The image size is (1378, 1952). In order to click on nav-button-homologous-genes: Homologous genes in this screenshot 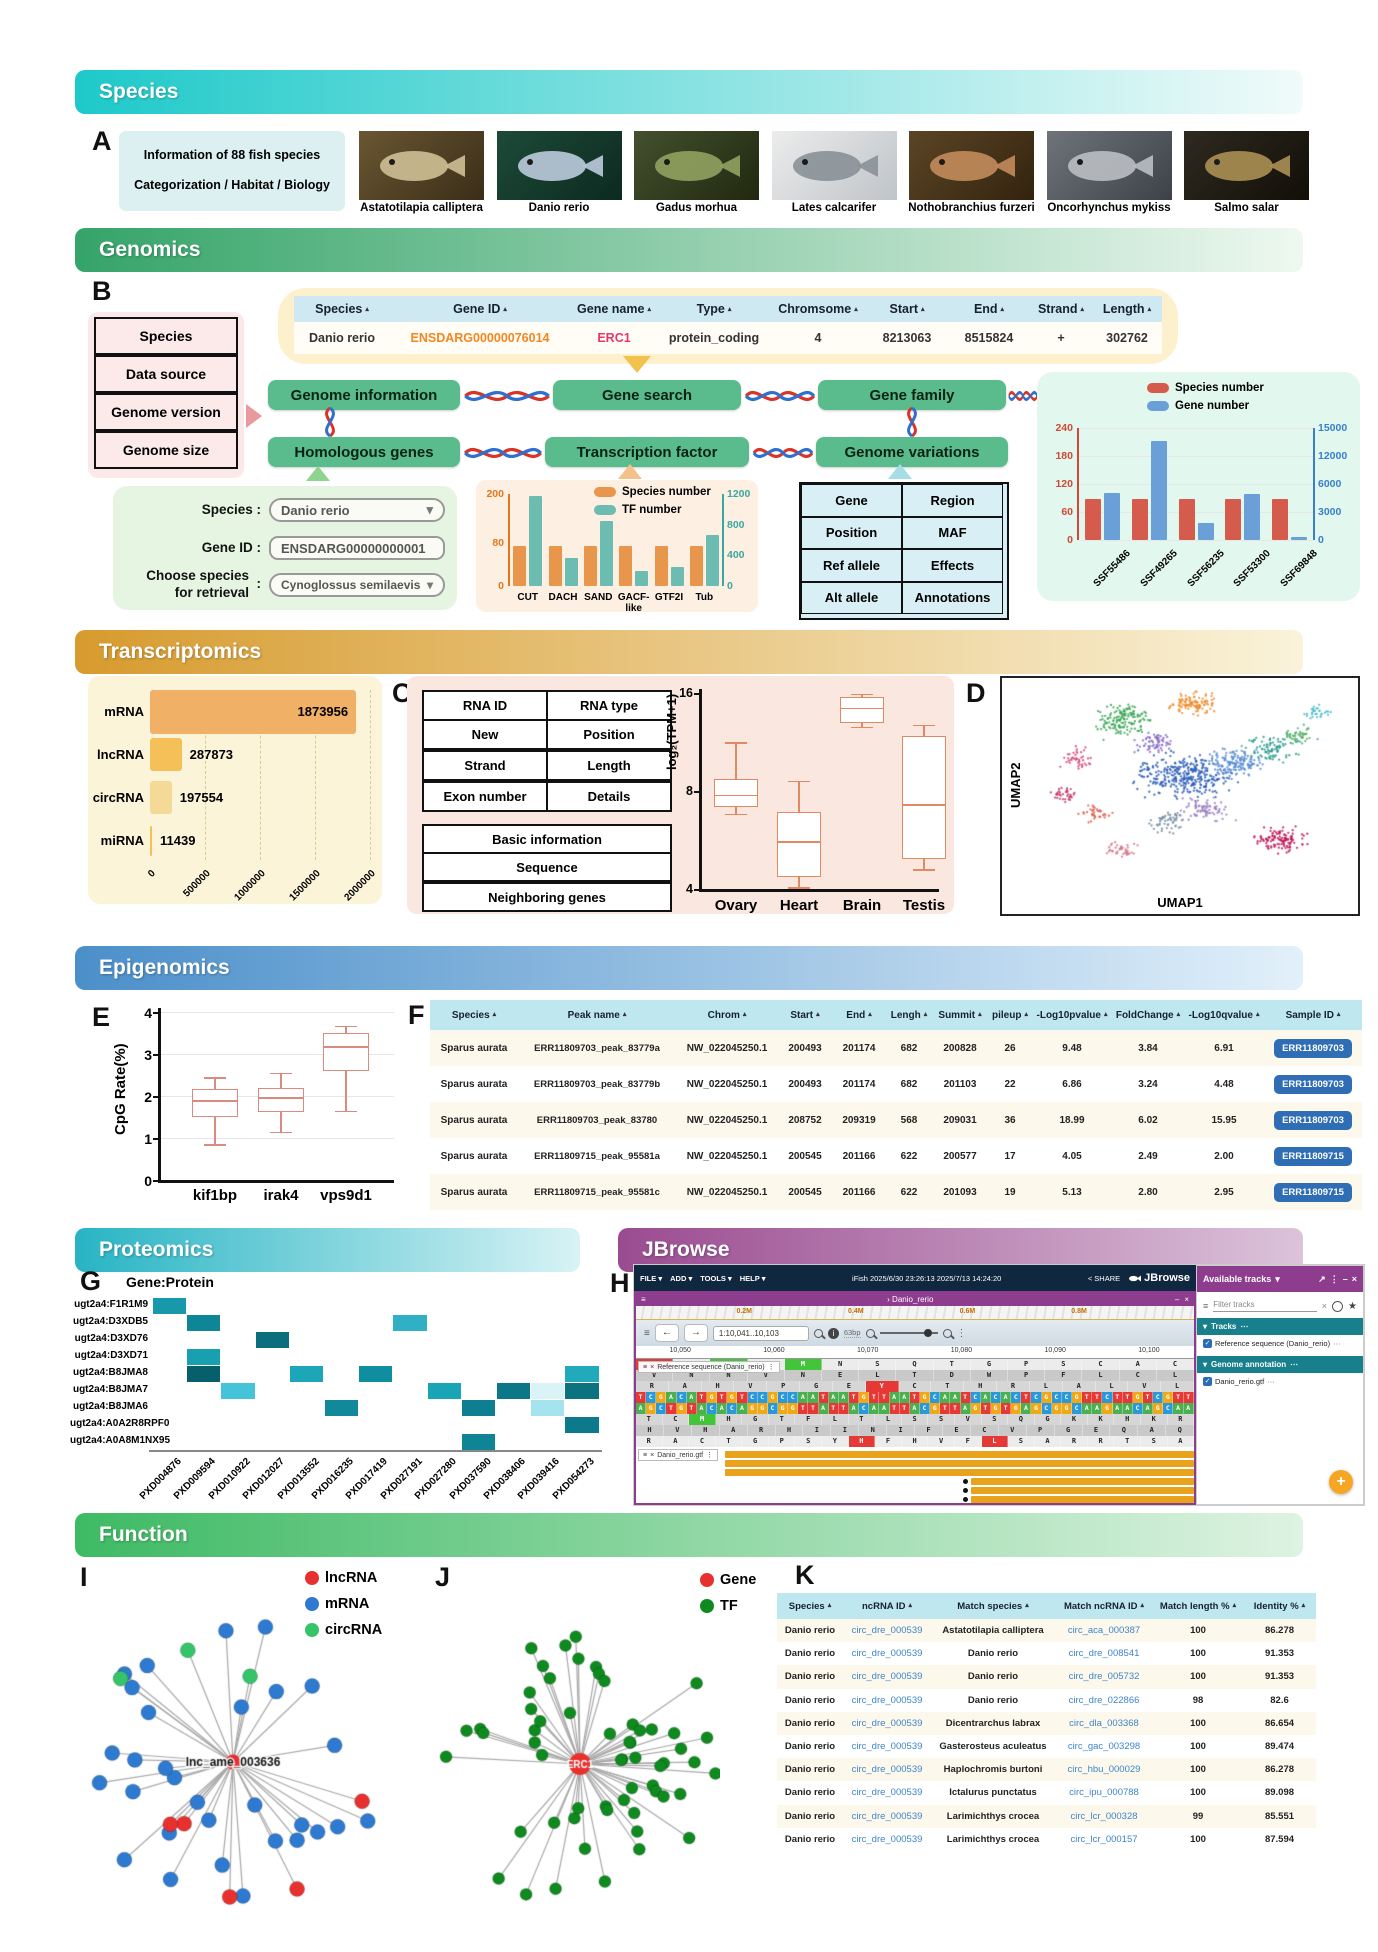, I will do `click(364, 452)`.